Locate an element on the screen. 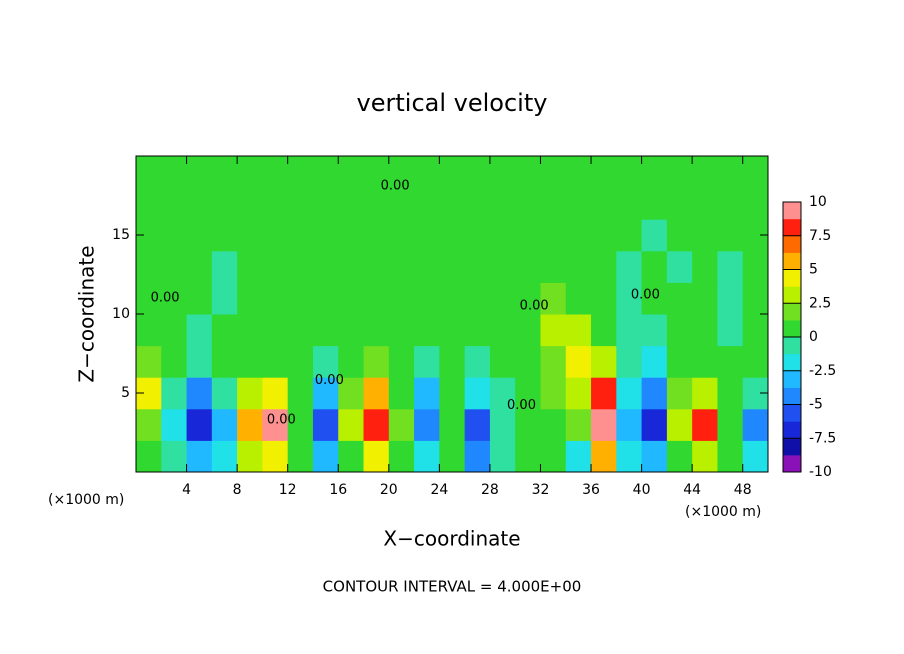 The height and width of the screenshot is (654, 904). footer: CONTOUR INTERVAL = 4.000E+00 is located at coordinates (452, 587).